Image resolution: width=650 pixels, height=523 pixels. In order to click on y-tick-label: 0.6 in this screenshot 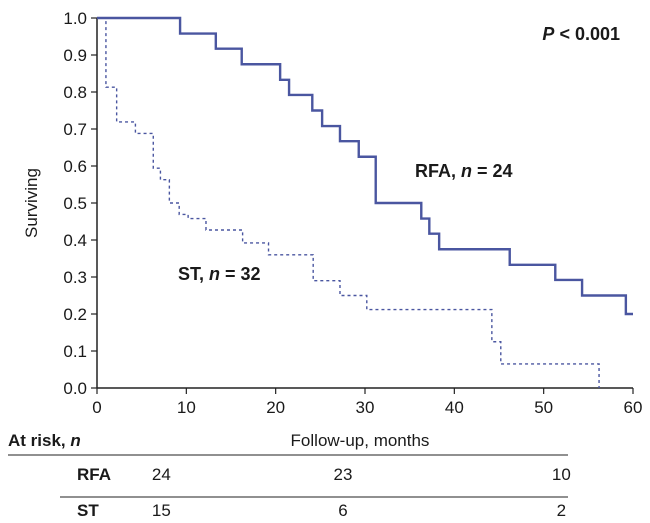, I will do `click(75, 166)`.